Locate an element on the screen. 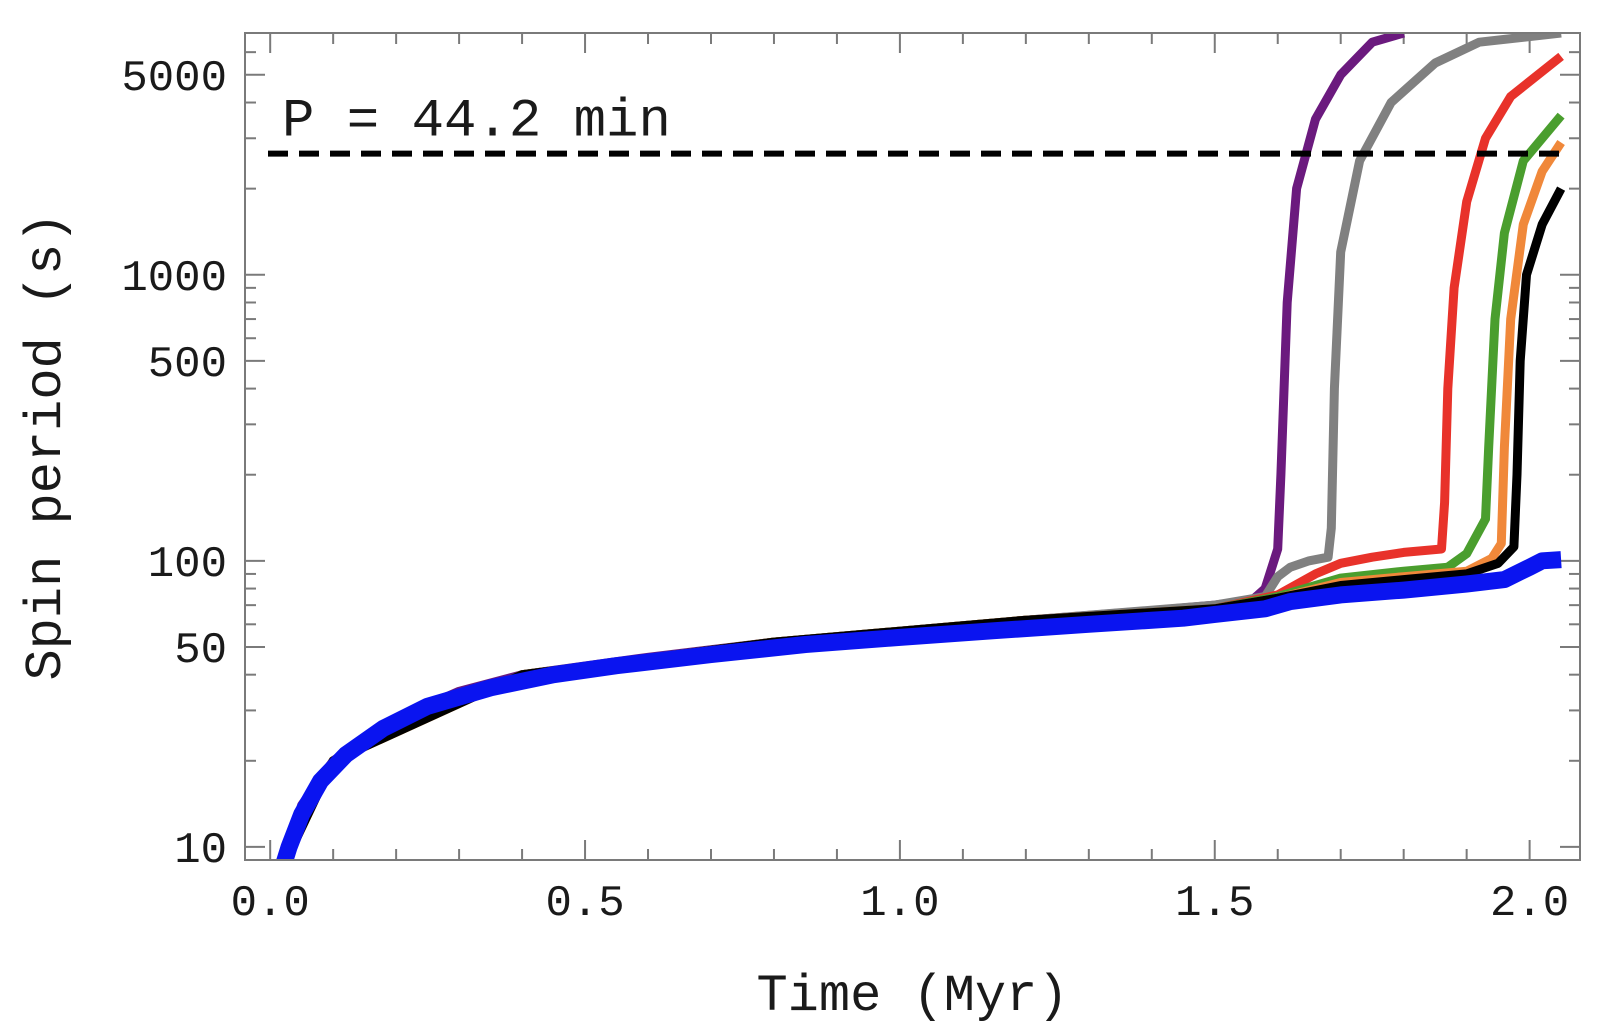  reference-line-label: P = 44.2 min is located at coordinates (476, 122).